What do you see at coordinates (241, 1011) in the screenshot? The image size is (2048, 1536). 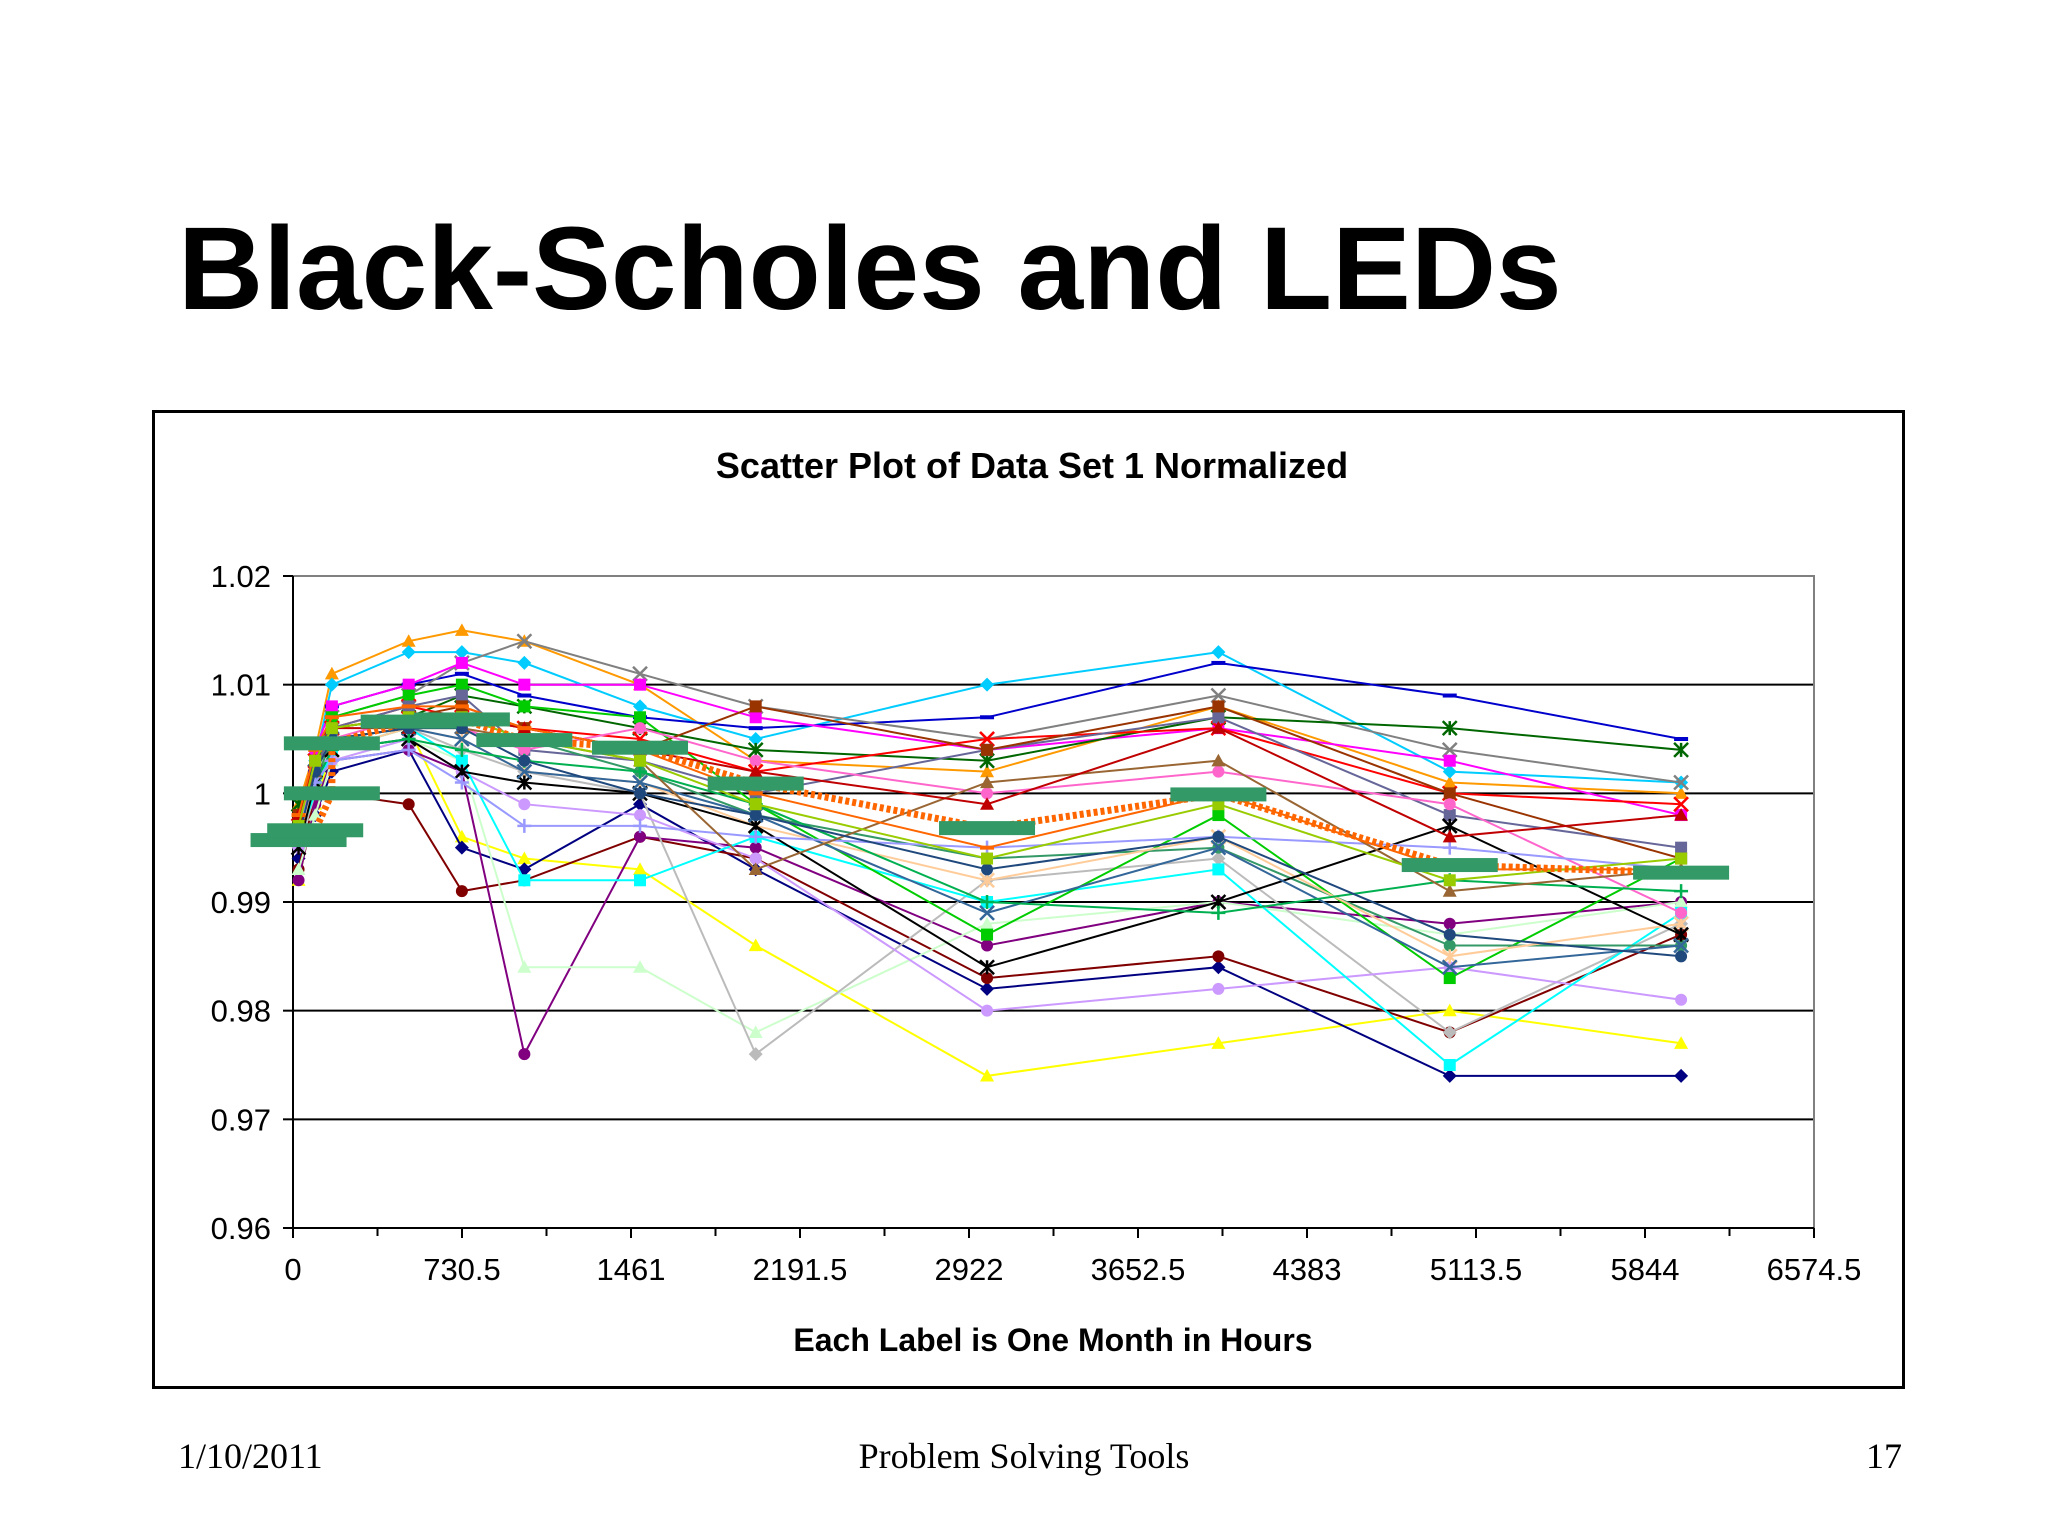 I see `y-tick-label-2: 0.98` at bounding box center [241, 1011].